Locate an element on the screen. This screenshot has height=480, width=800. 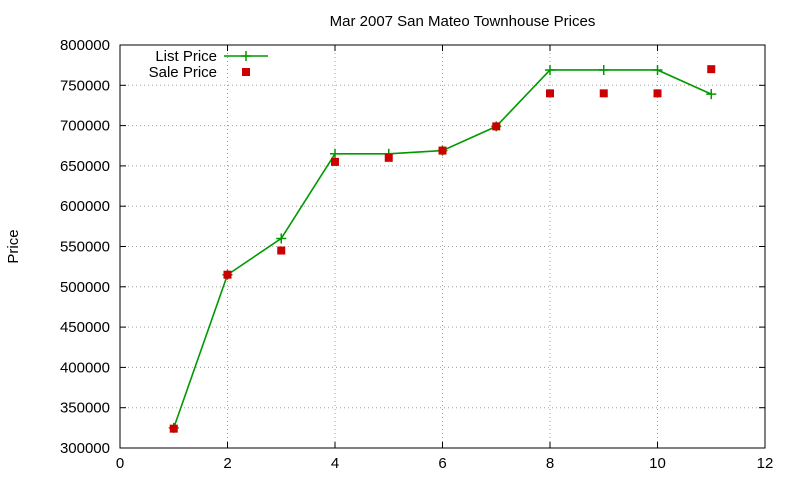
y-tick-label: 800000 is located at coordinates (85, 45).